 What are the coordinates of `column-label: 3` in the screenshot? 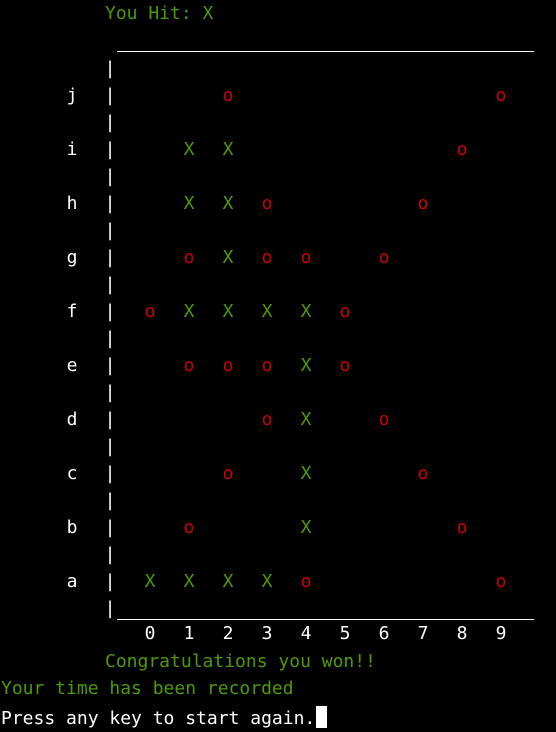 It's located at (267, 633).